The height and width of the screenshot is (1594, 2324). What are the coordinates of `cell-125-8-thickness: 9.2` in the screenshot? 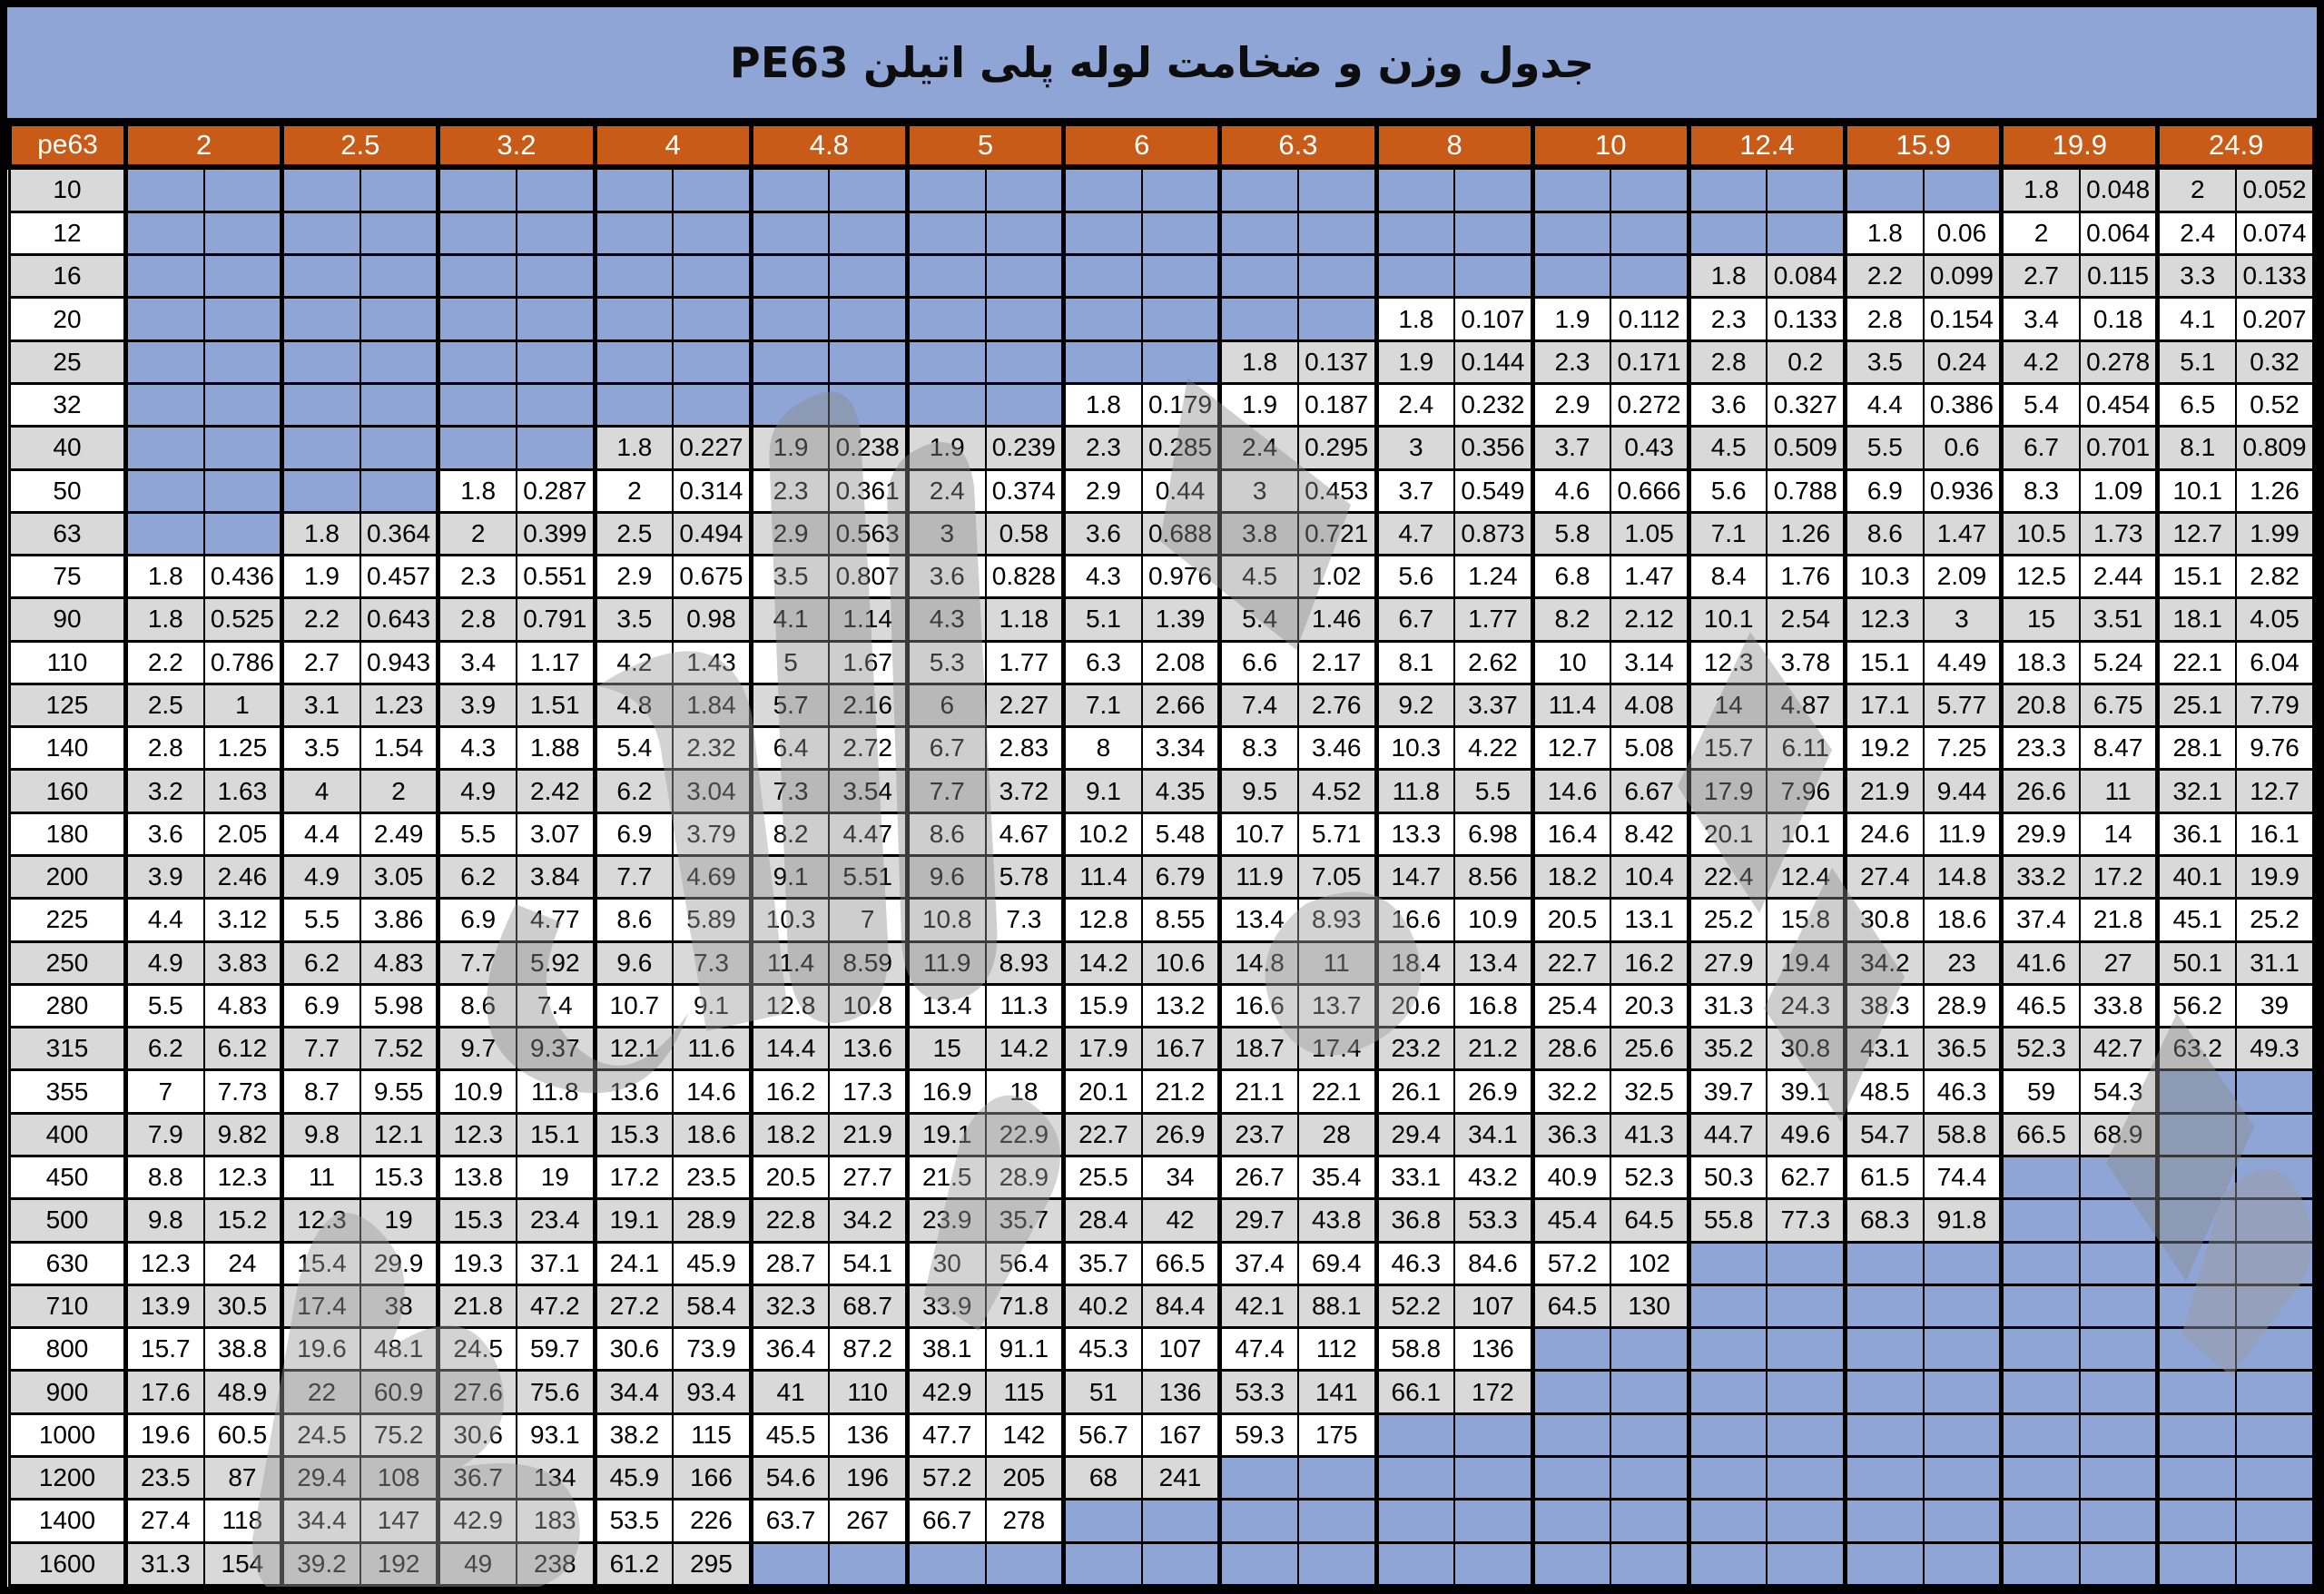 It's located at (1415, 706).